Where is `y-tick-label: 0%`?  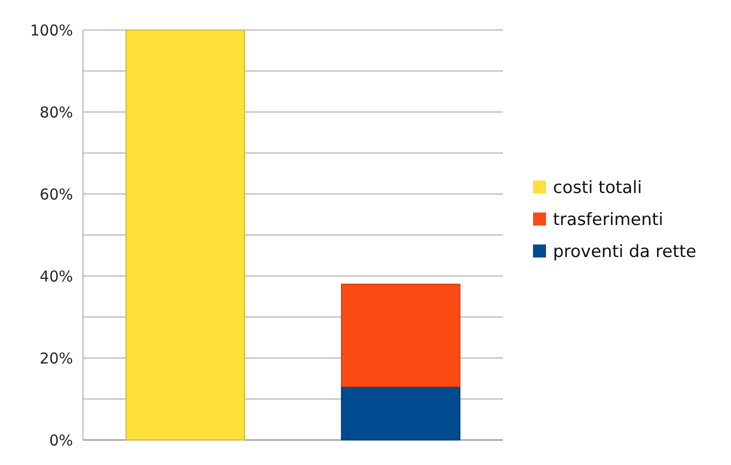 y-tick-label: 0% is located at coordinates (61, 440).